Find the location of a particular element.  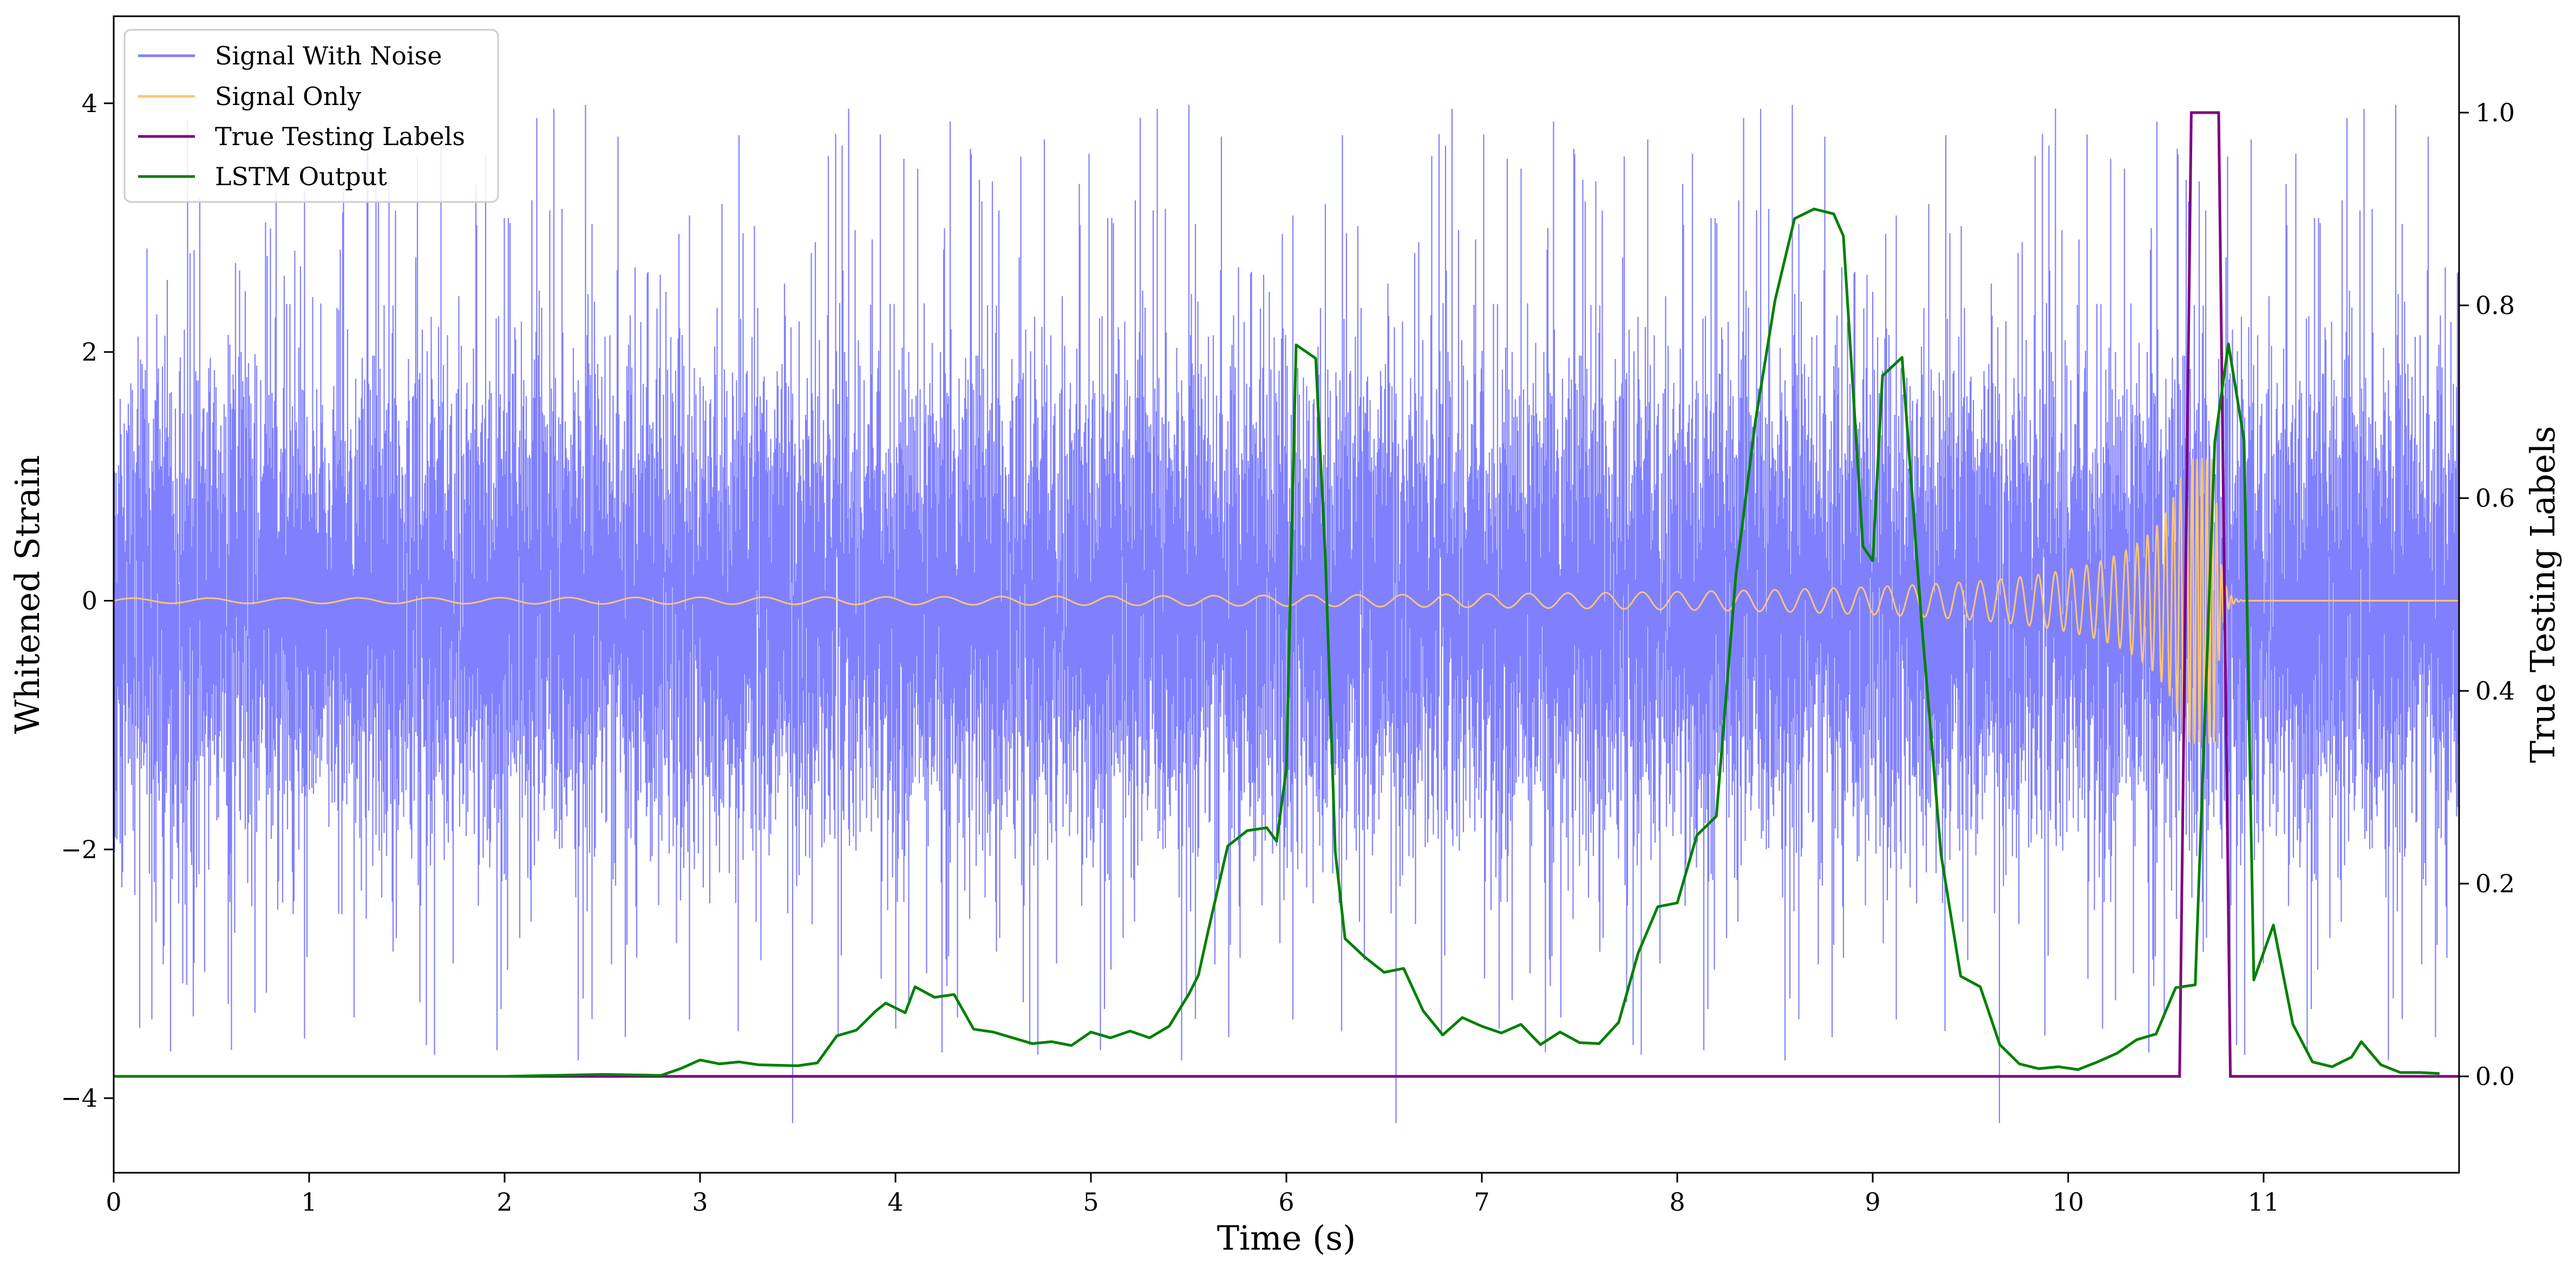

y-right-tick-label: 0.4 is located at coordinates (2495, 690).